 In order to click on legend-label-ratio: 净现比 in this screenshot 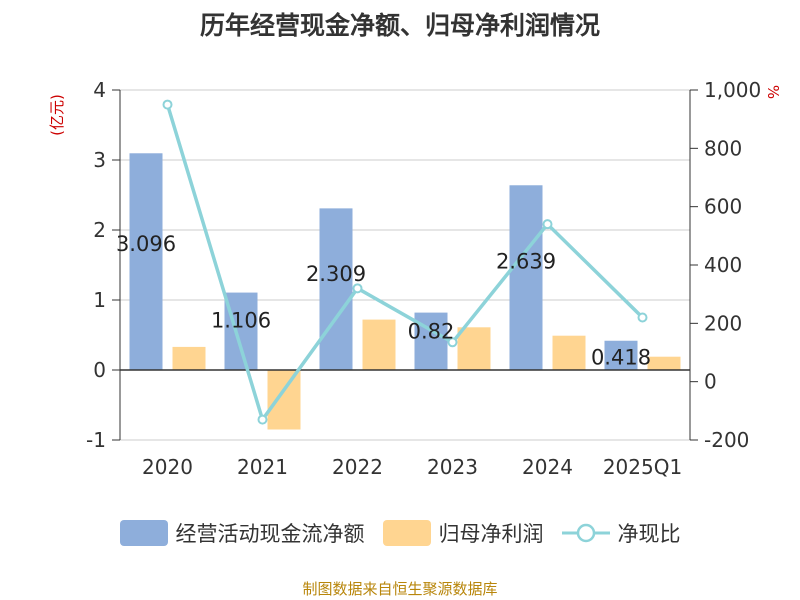, I will do `click(649, 534)`.